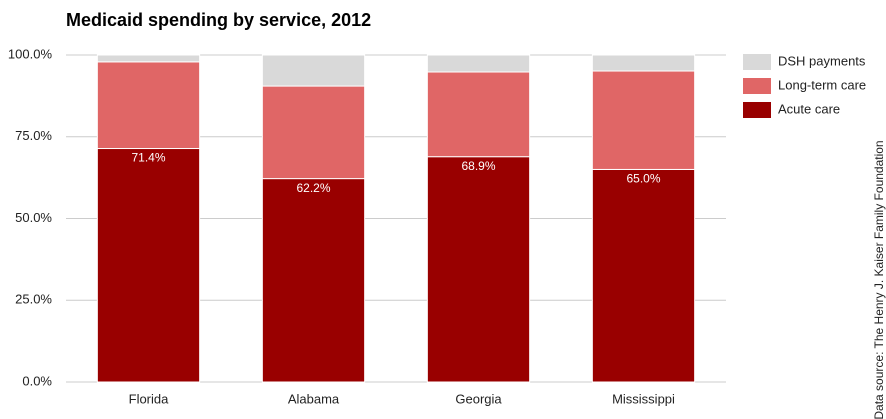 The image size is (886, 419). I want to click on x-tick-label: Mississippi, so click(643, 398).